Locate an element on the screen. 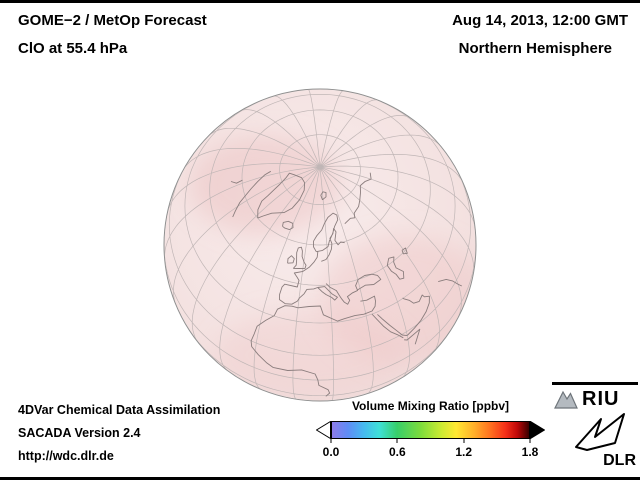 The height and width of the screenshot is (480, 640). plot-region: Northern Hemisphere is located at coordinates (535, 48).